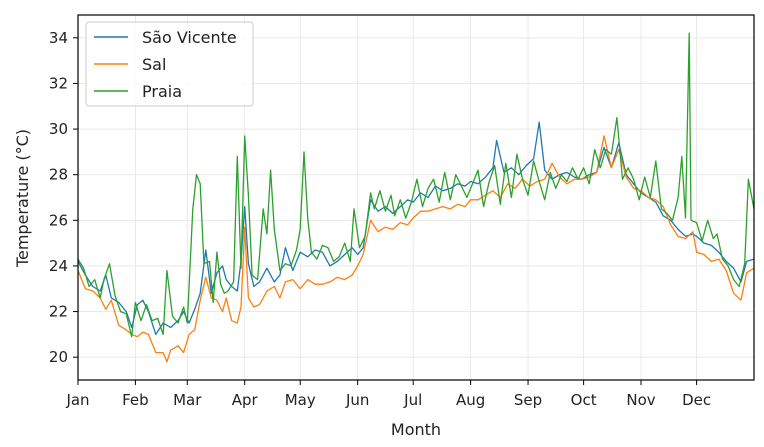 The height and width of the screenshot is (447, 764). Describe the element at coordinates (58, 312) in the screenshot. I see `y-tick-label: 22` at that location.